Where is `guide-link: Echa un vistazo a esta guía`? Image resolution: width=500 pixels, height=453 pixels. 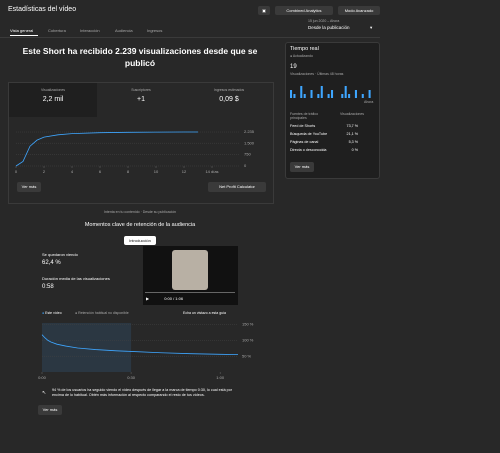 guide-link: Echa un vistazo a esta guía is located at coordinates (204, 313).